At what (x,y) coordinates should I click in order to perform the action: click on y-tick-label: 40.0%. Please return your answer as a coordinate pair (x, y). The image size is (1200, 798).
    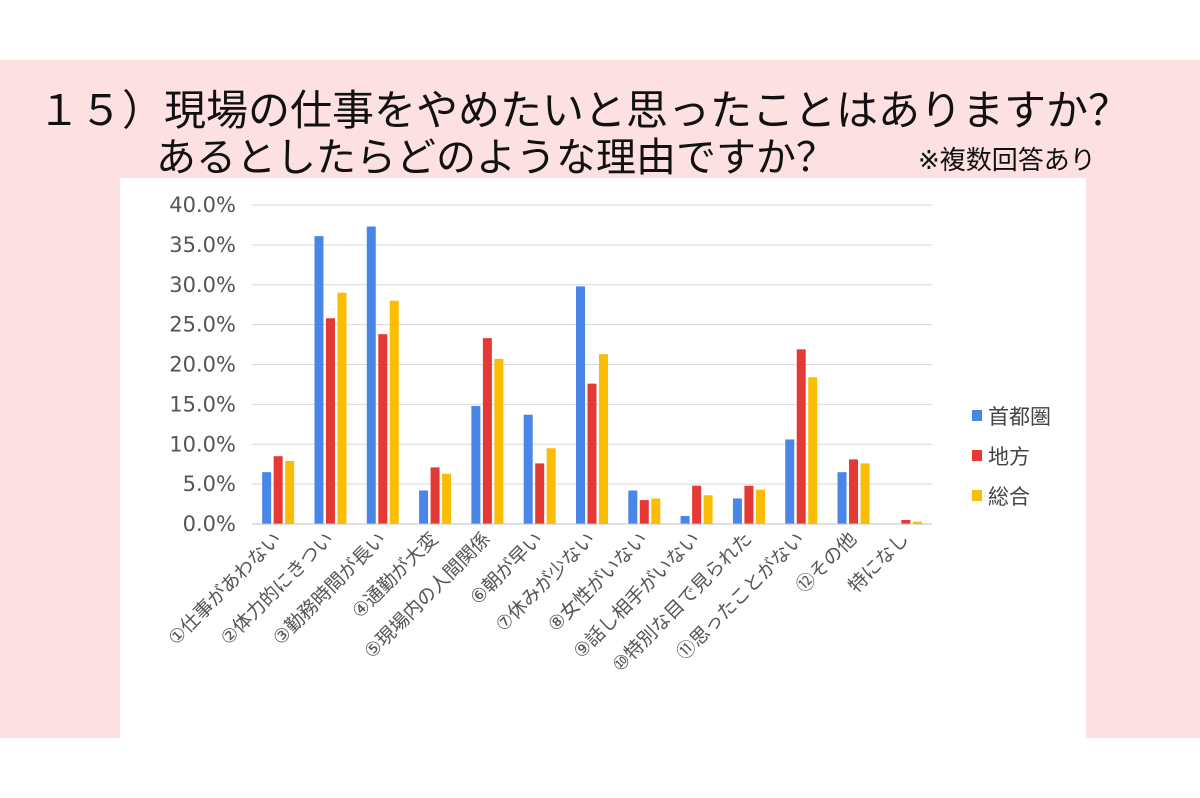
    Looking at the image, I should click on (202, 205).